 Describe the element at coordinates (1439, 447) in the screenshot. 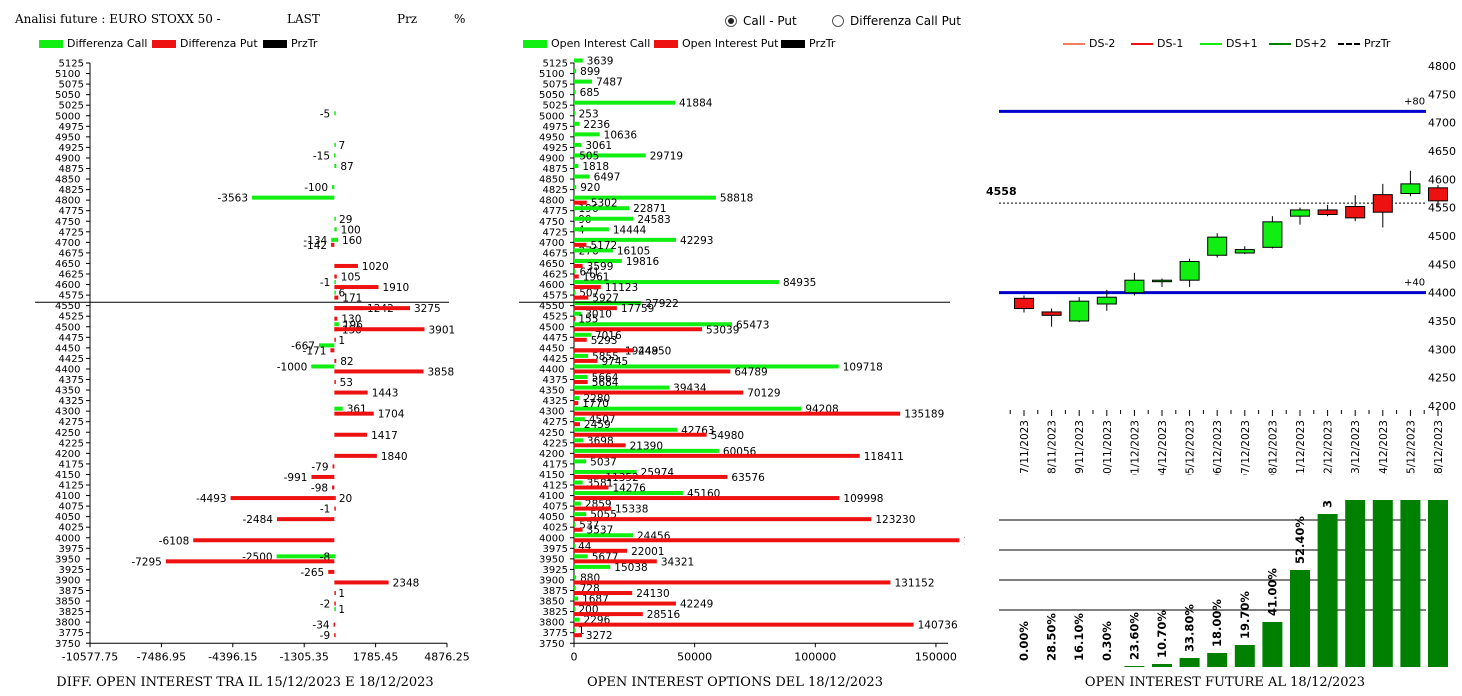

I see `x-tick-label: 18/12/2023` at that location.